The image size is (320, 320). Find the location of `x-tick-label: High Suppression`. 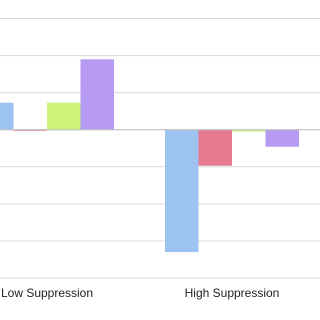

x-tick-label: High Suppression is located at coordinates (232, 293).